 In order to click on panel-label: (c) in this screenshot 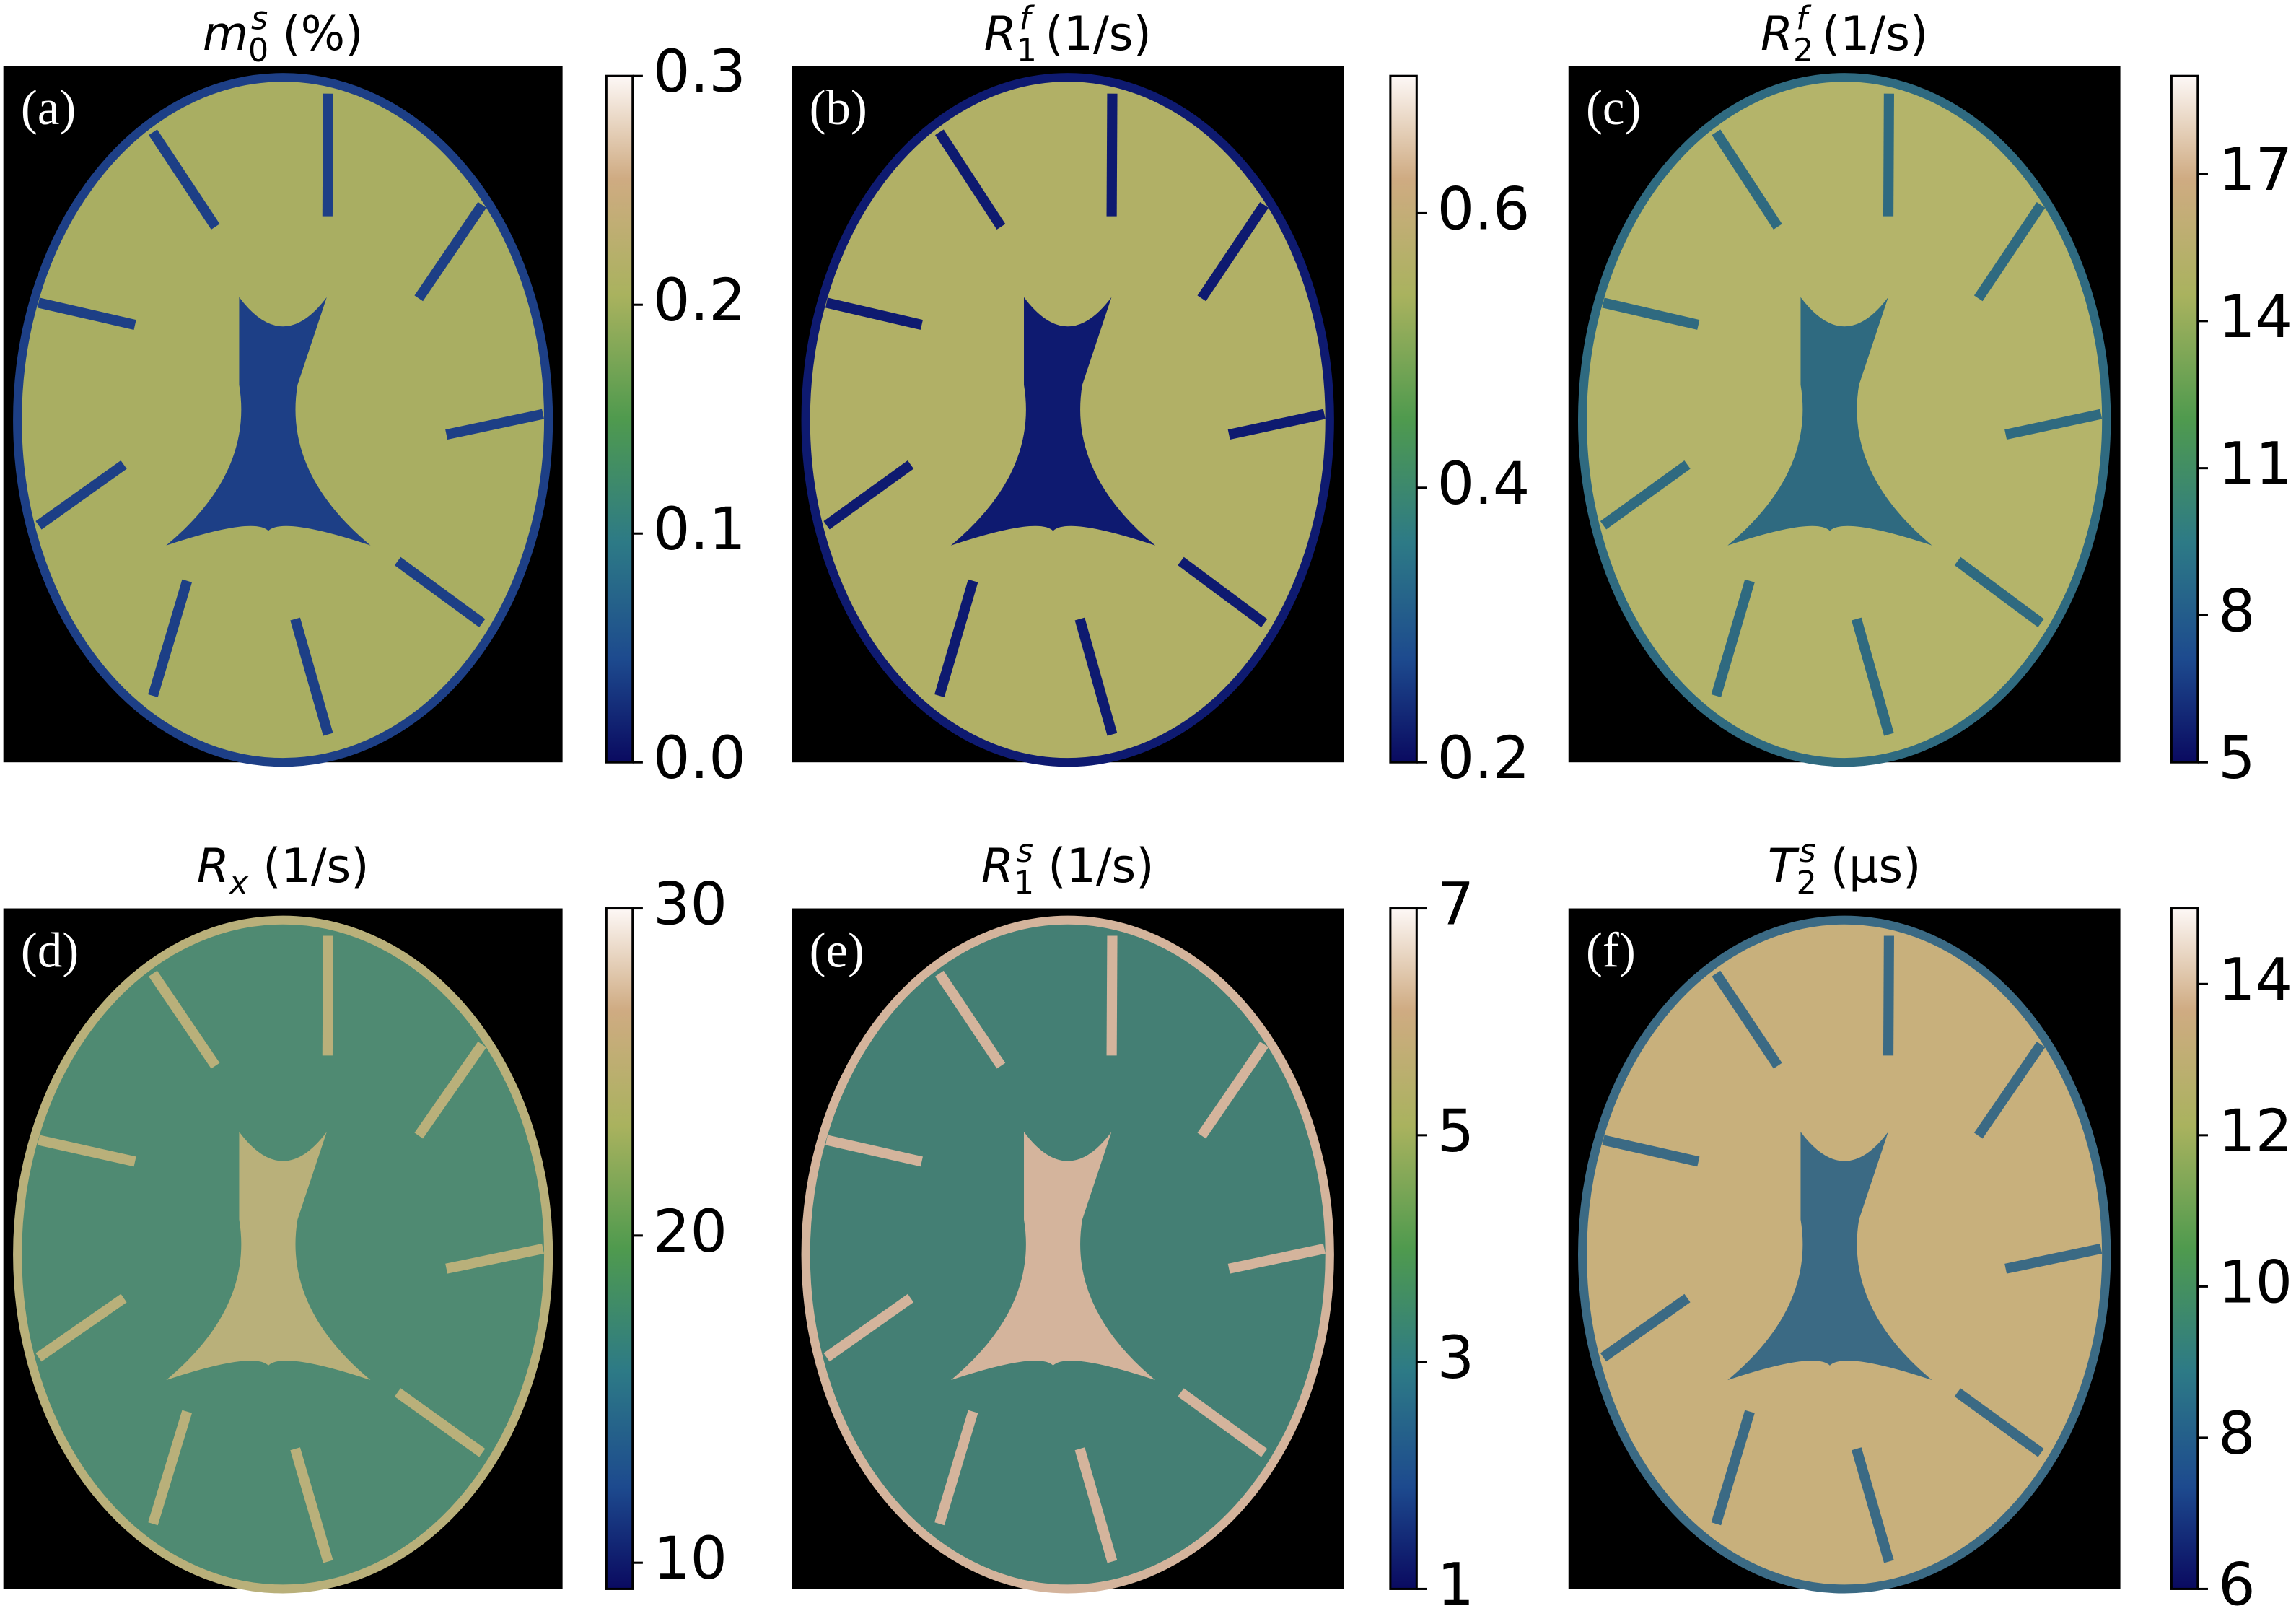, I will do `click(1613, 107)`.